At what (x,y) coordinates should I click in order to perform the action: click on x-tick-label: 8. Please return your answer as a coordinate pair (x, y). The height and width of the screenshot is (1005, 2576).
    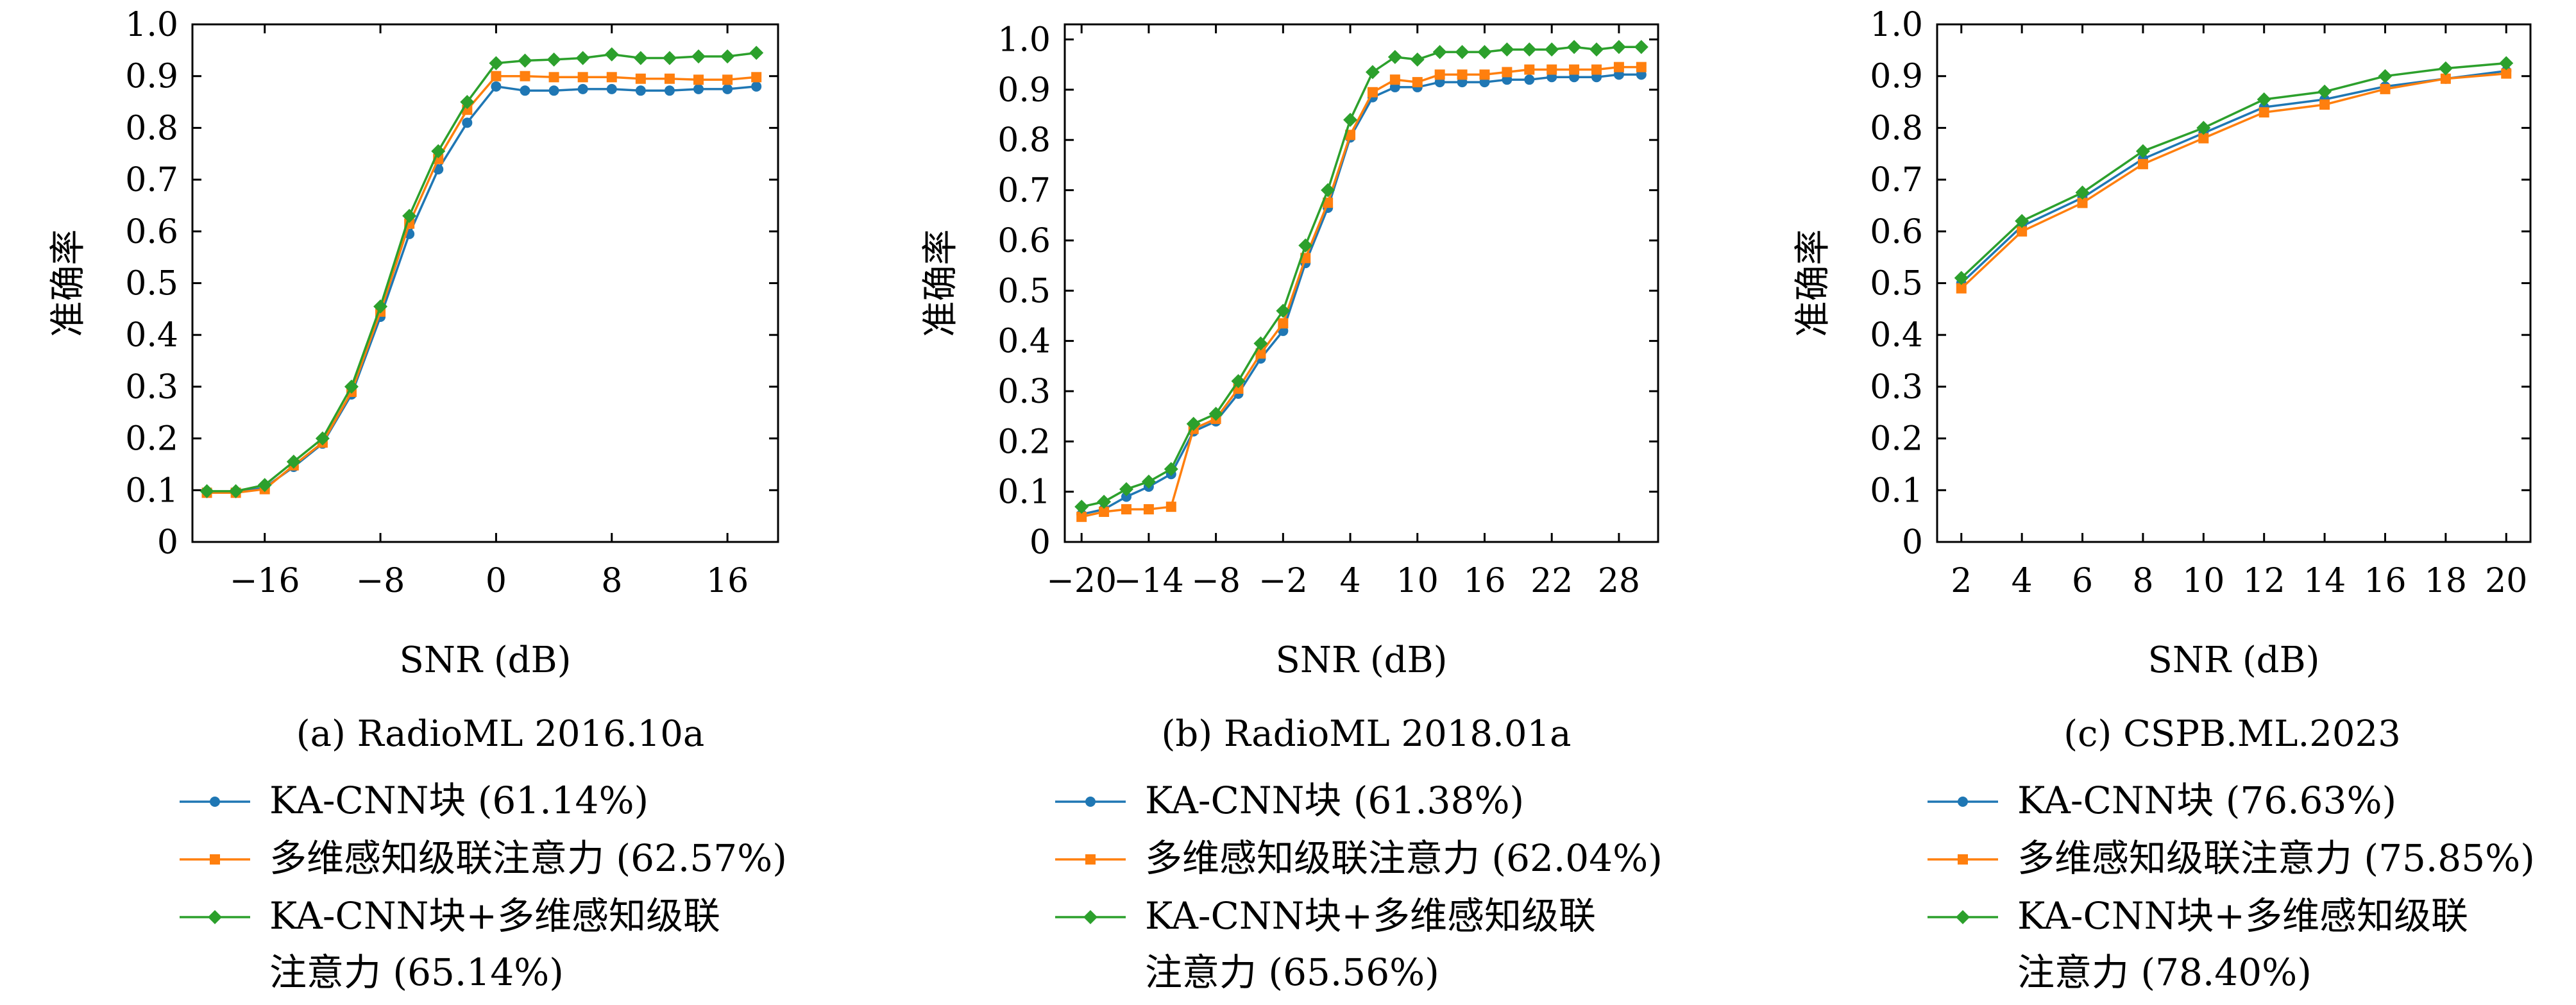
    Looking at the image, I should click on (611, 581).